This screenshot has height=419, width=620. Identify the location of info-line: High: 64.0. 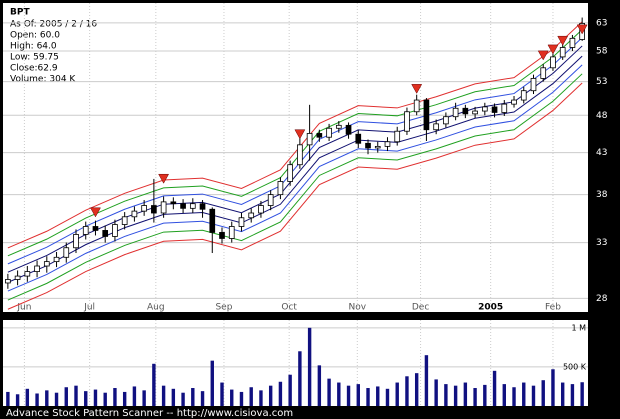
(33, 47).